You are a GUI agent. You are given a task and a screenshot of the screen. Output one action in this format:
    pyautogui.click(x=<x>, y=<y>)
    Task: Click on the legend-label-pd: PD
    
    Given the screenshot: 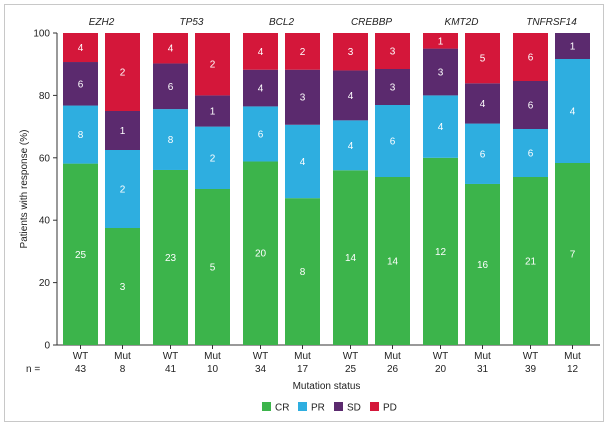 What is the action you would take?
    pyautogui.click(x=390, y=408)
    